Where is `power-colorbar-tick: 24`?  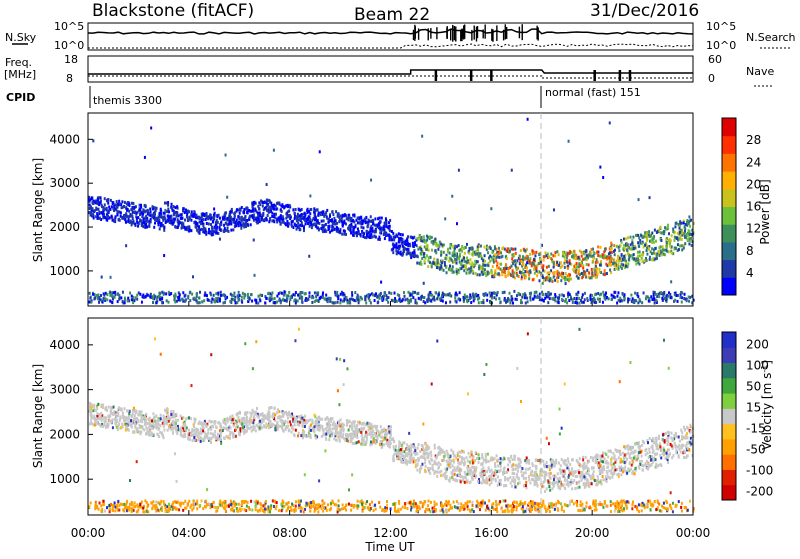 power-colorbar-tick: 24 is located at coordinates (753, 162).